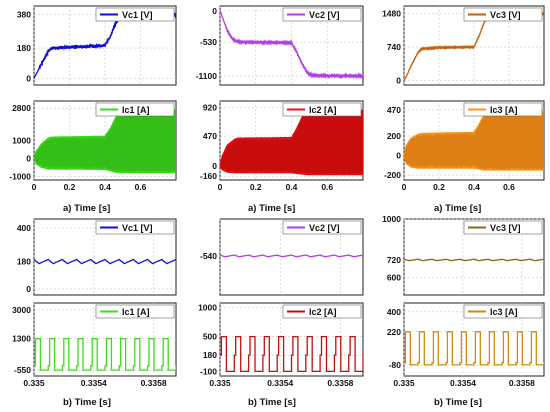 The height and width of the screenshot is (412, 550). I want to click on legend-b-vc3: Vc3 [V], so click(503, 227).